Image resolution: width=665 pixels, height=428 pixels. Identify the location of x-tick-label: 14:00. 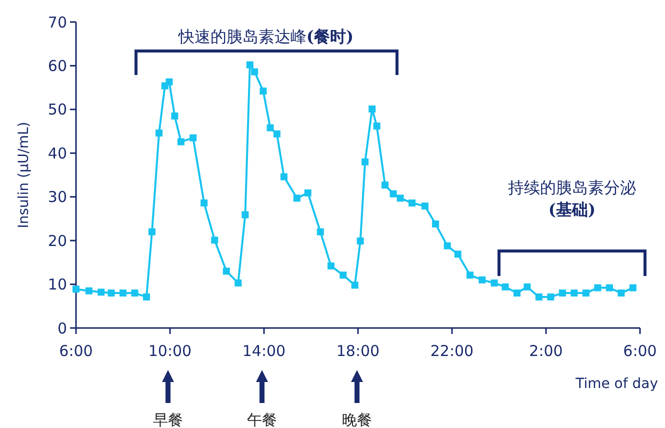
(264, 351).